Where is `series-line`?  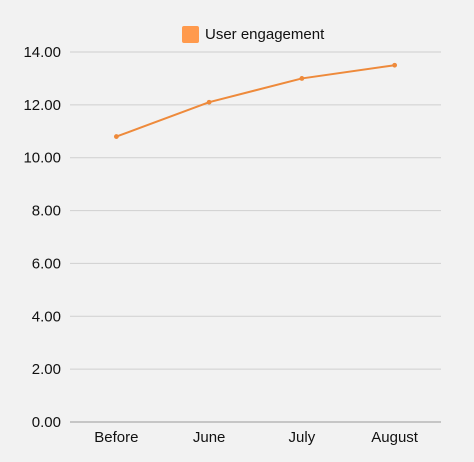
series-line is located at coordinates (255, 101).